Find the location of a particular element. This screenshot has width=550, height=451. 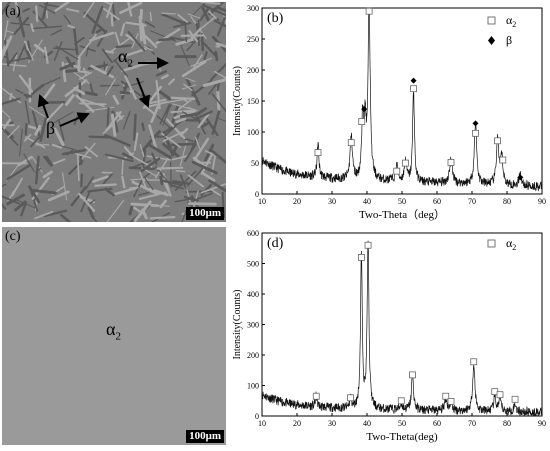

arrow-up-left is located at coordinates (44, 107).